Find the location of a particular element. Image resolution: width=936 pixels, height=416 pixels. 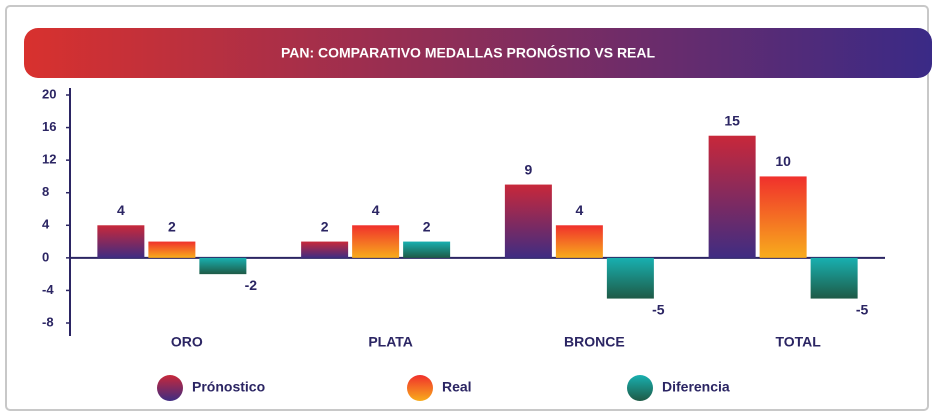

legend-label: Diferencia is located at coordinates (696, 387).